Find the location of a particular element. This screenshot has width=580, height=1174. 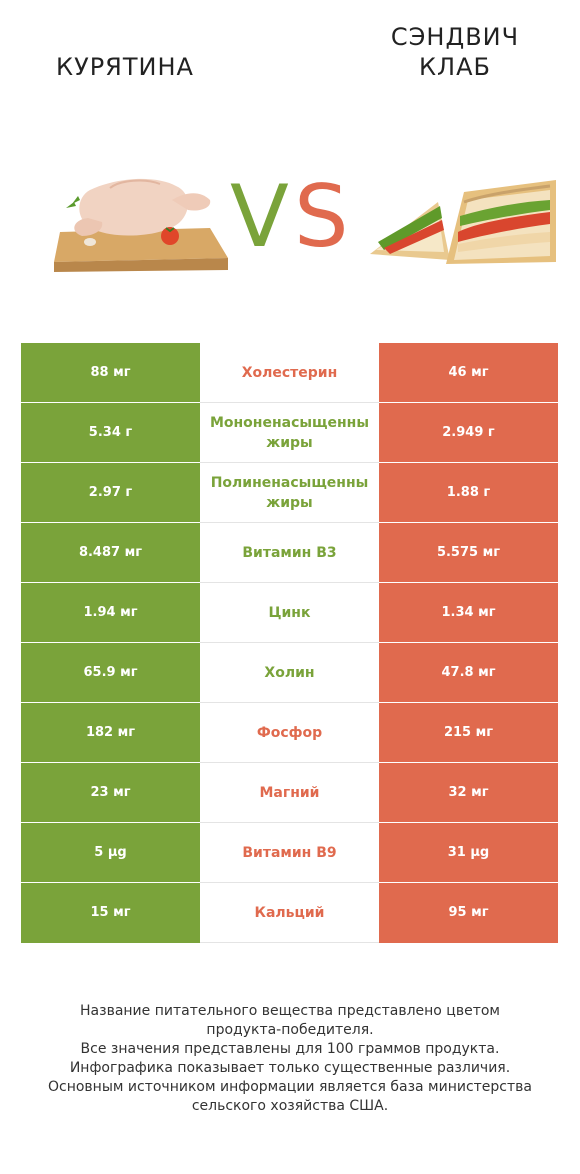

left-value: 182 мг is located at coordinates (110, 732).